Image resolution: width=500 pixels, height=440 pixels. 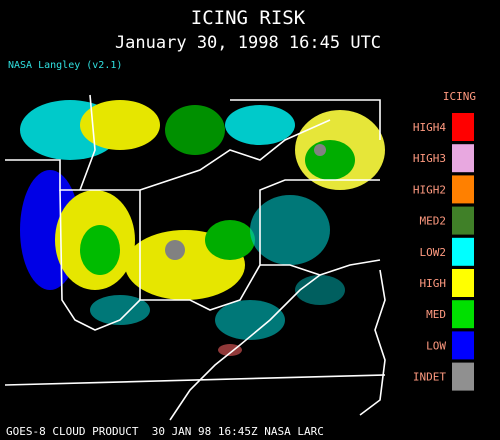 I want to click on legend-title: ICING, so click(x=459, y=96).